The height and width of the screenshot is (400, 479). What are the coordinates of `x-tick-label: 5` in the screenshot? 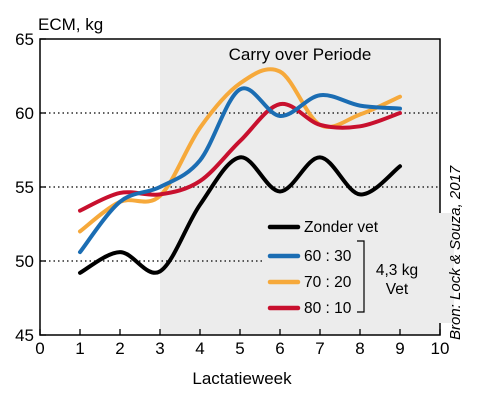 It's located at (239, 348).